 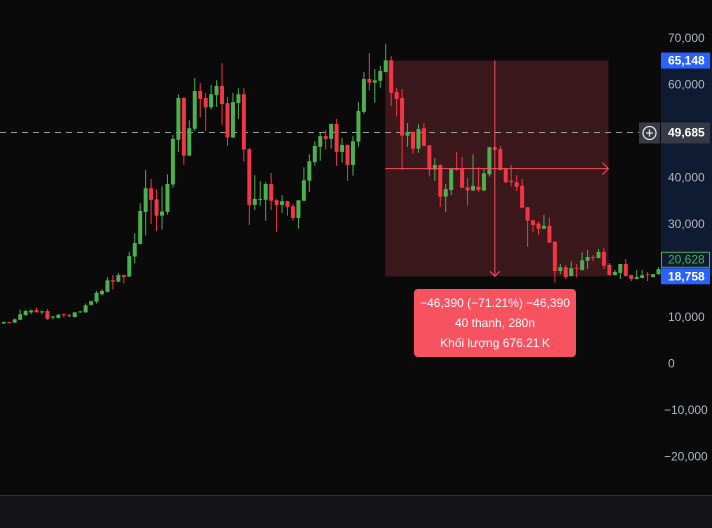 I want to click on last-price-tag, so click(x=685, y=259).